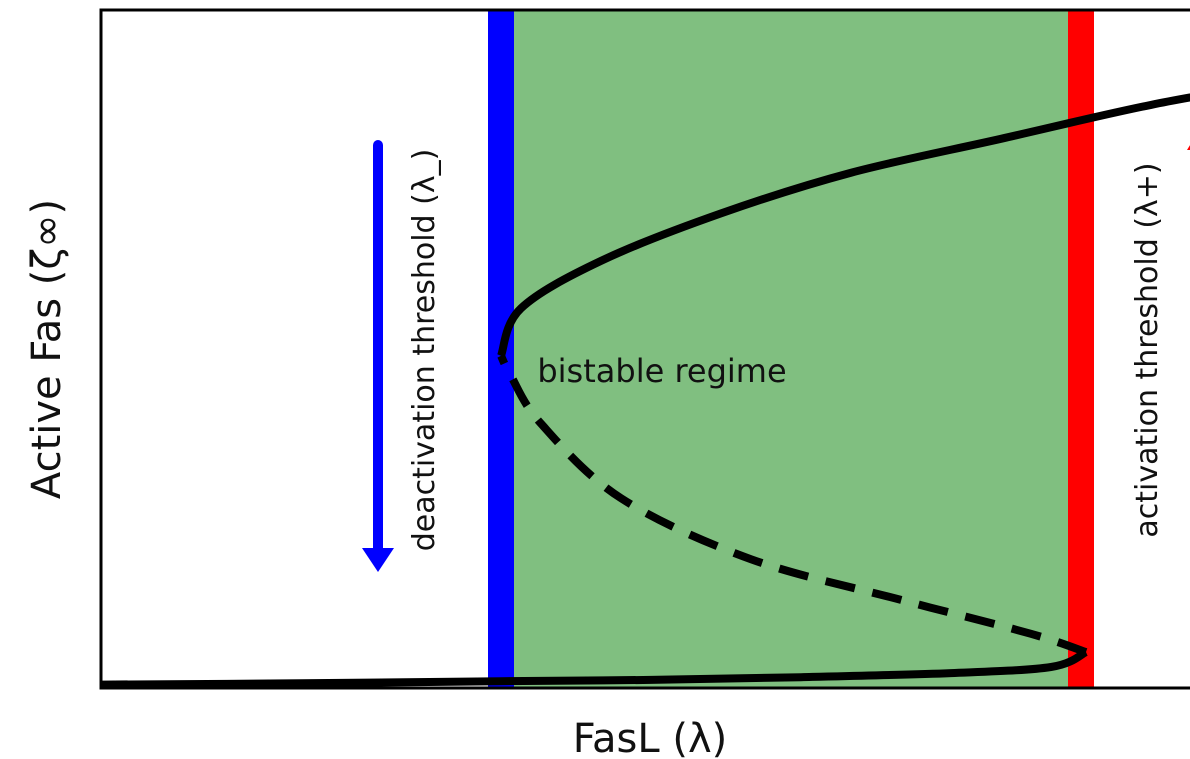 This screenshot has width=1190, height=759. I want to click on activation-arrow-head, so click(1188, 147).